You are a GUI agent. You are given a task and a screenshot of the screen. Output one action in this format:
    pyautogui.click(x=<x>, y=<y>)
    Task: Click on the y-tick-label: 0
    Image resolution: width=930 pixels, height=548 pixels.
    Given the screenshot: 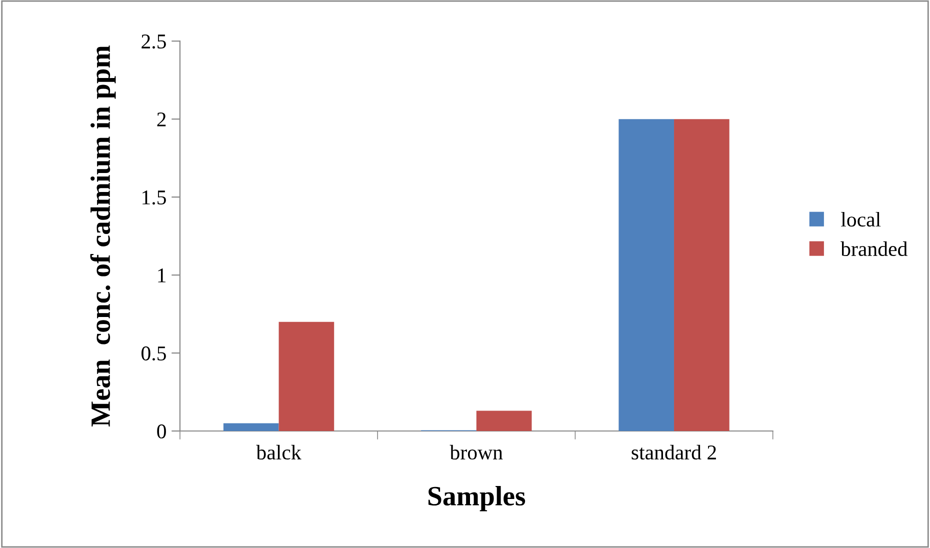 What is the action you would take?
    pyautogui.click(x=161, y=431)
    